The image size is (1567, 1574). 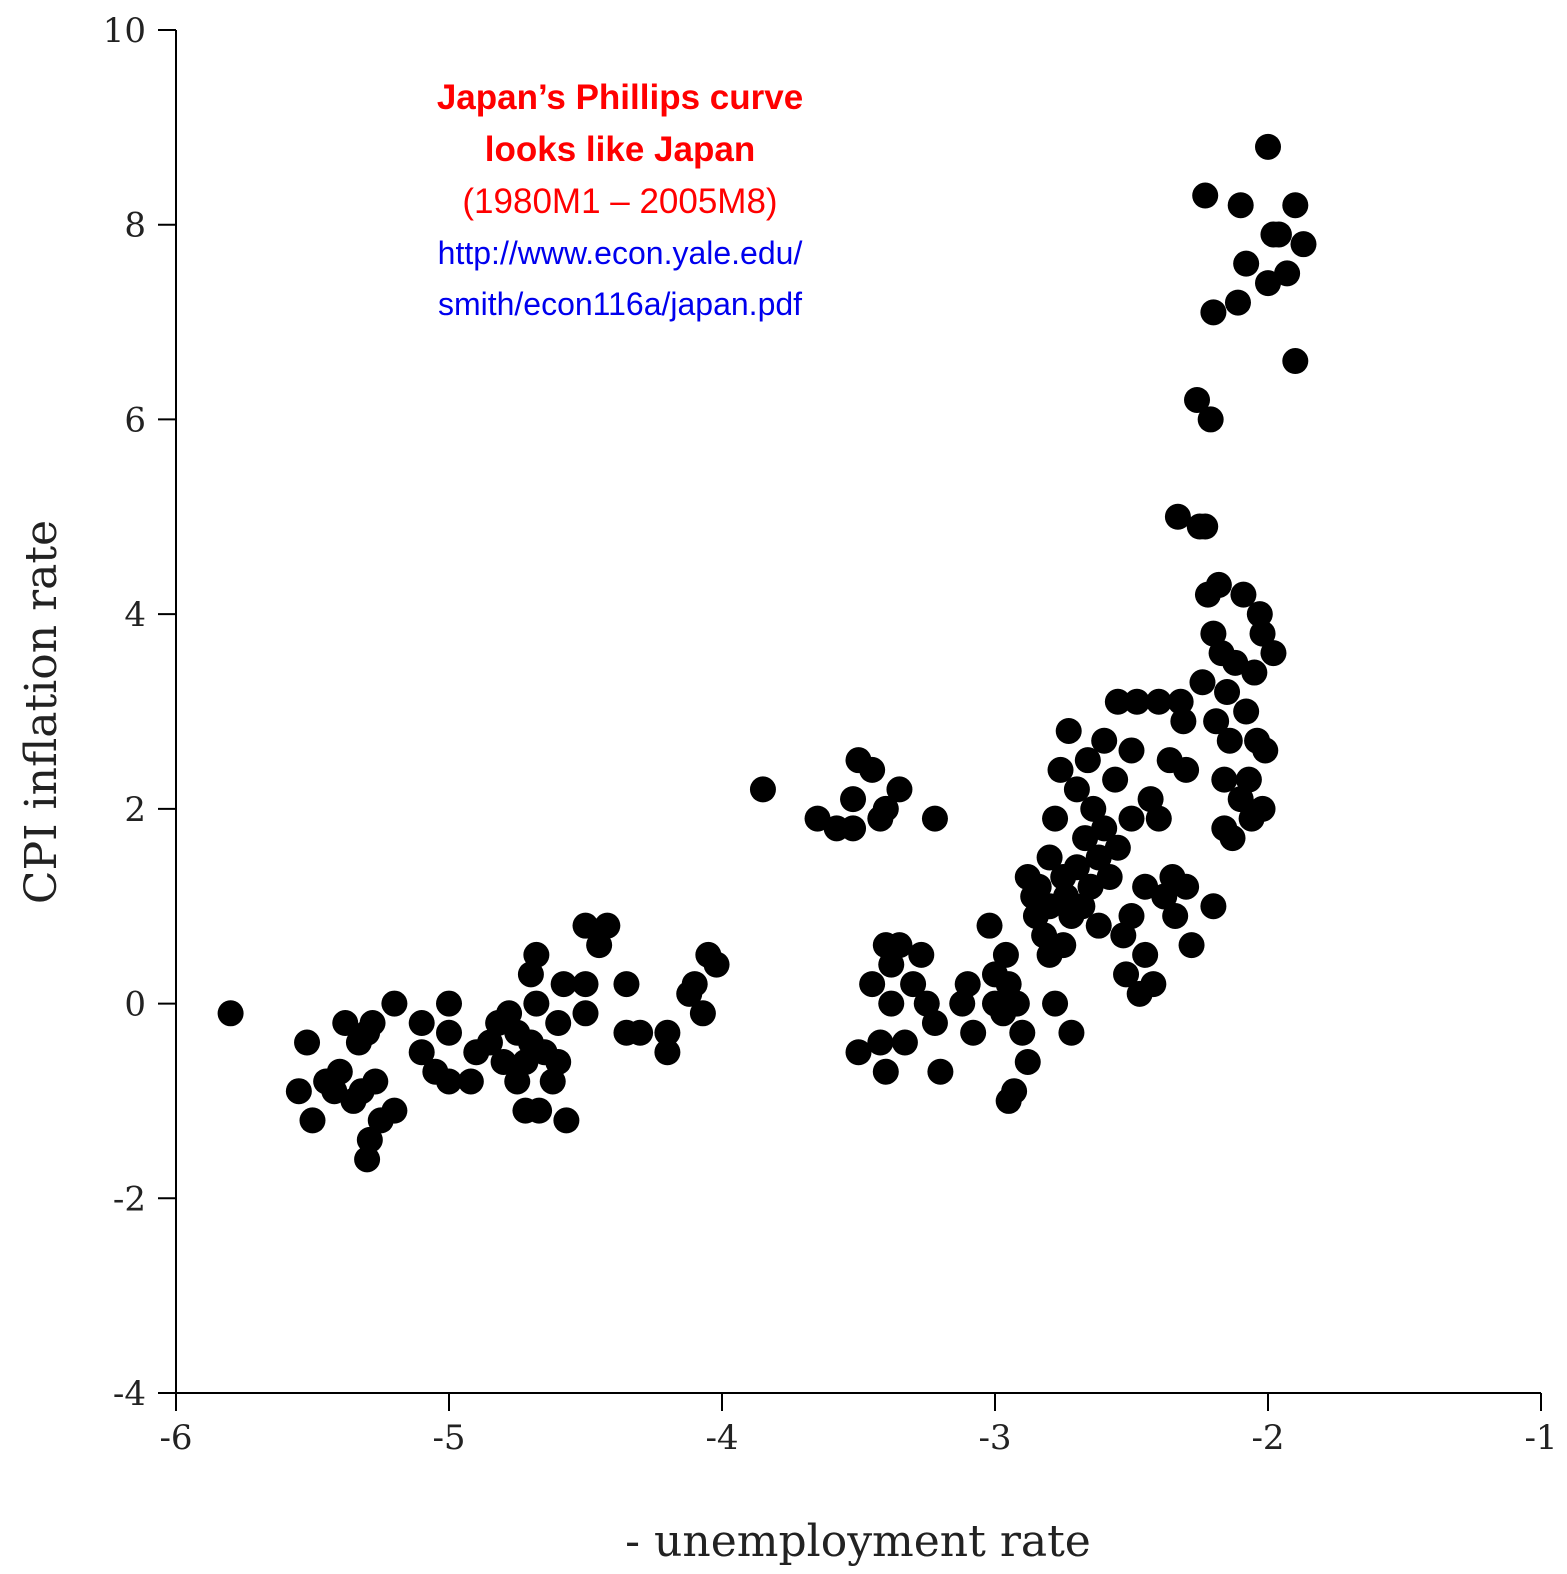 I want to click on y-tick-label: 4, so click(x=135, y=615).